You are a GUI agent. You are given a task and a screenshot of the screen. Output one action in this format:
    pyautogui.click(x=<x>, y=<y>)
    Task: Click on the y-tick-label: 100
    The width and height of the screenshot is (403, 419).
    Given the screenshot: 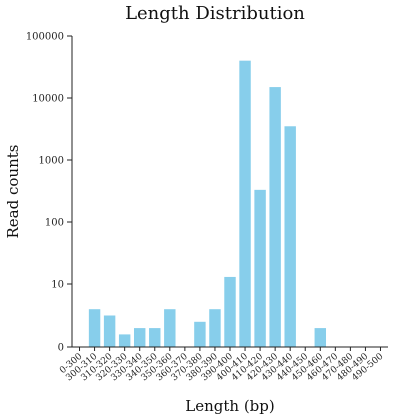 What is the action you would take?
    pyautogui.click(x=54, y=223)
    